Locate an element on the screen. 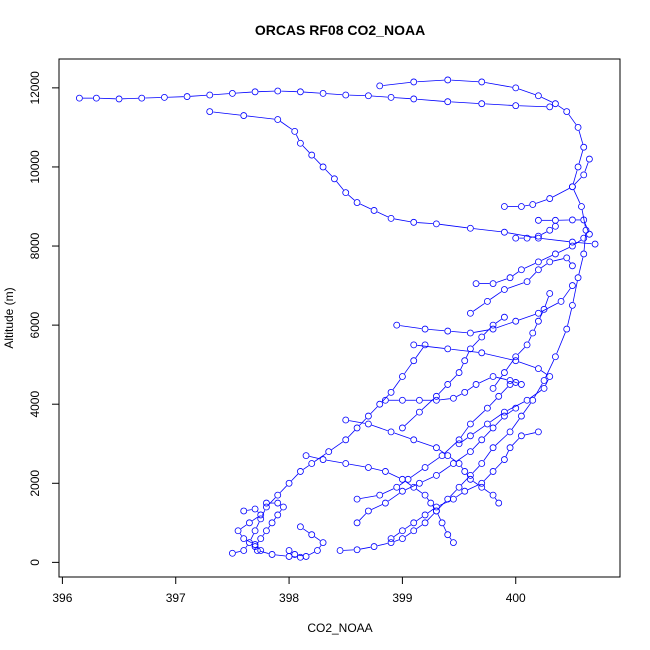  x-tick-label: 399 is located at coordinates (402, 598).